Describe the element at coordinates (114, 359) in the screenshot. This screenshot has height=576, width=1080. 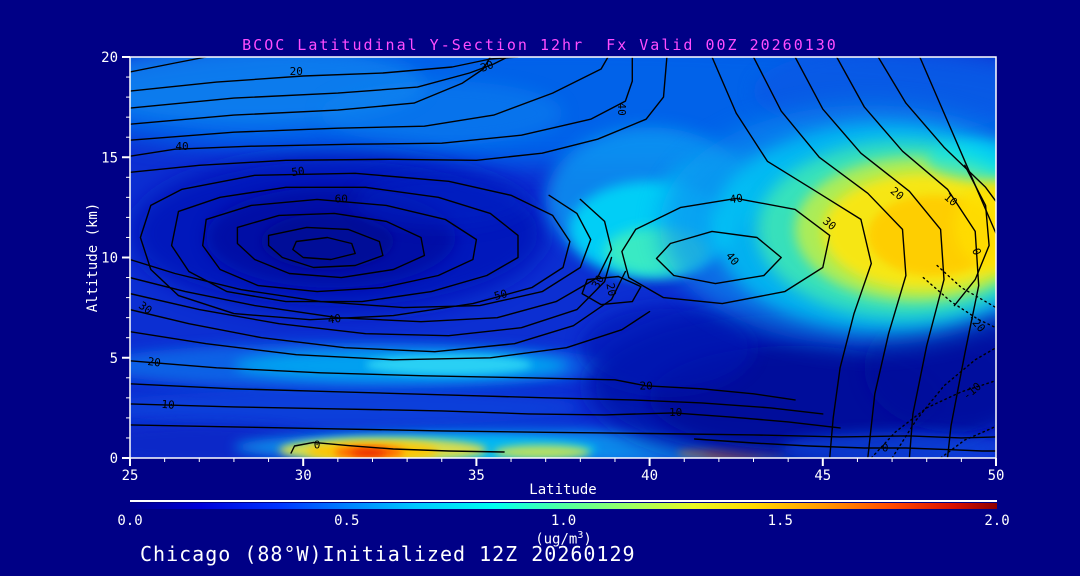
I see `y-tick-label: 5` at that location.